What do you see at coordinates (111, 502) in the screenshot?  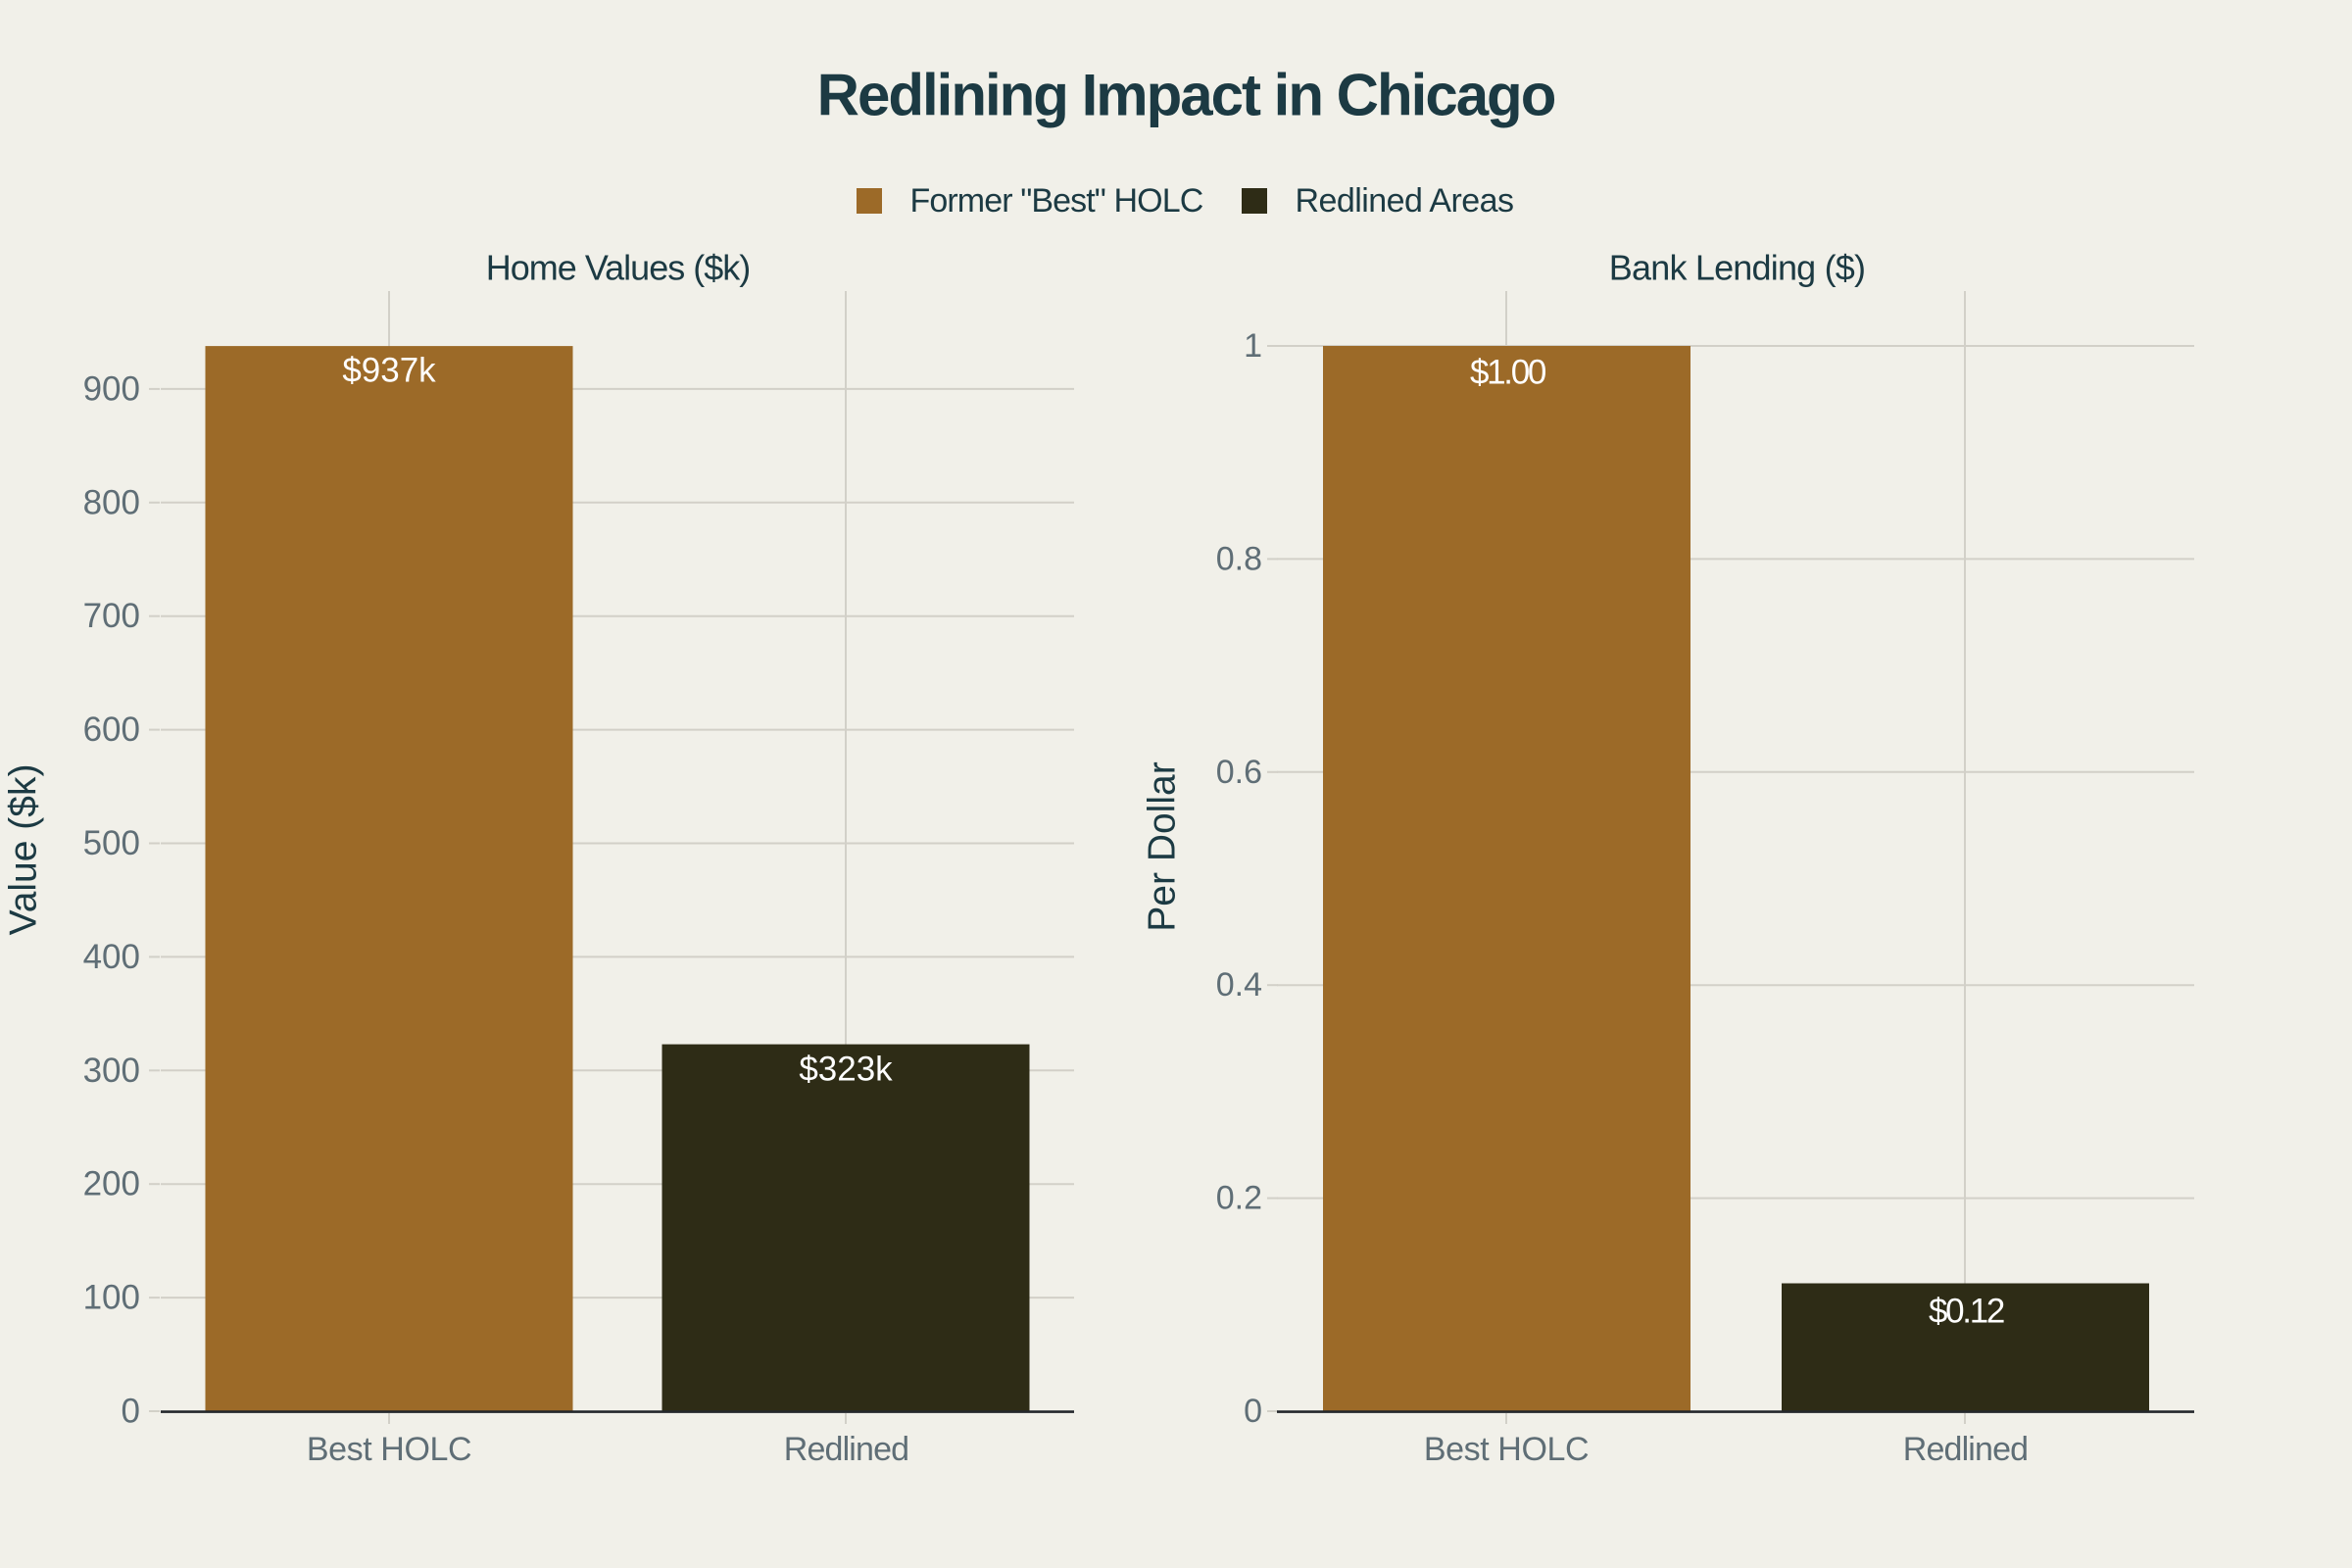 I see `svg-text: 800` at bounding box center [111, 502].